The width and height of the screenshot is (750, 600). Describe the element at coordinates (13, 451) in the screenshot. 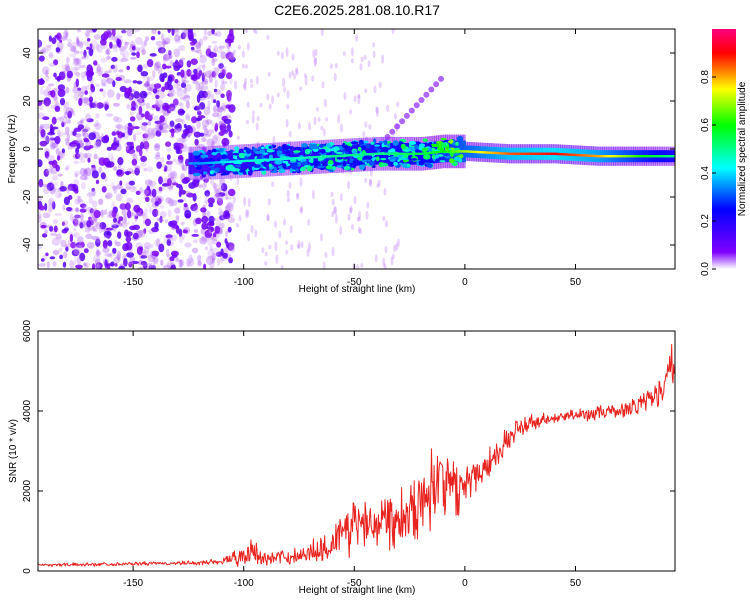

I see `snr-ylabel: SNR (10 * v/v)` at that location.